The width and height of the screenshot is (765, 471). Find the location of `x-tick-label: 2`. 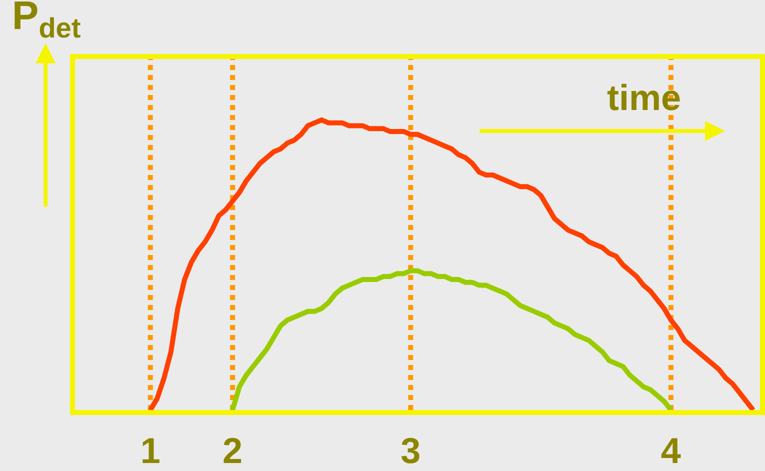

x-tick-label: 2 is located at coordinates (232, 450).